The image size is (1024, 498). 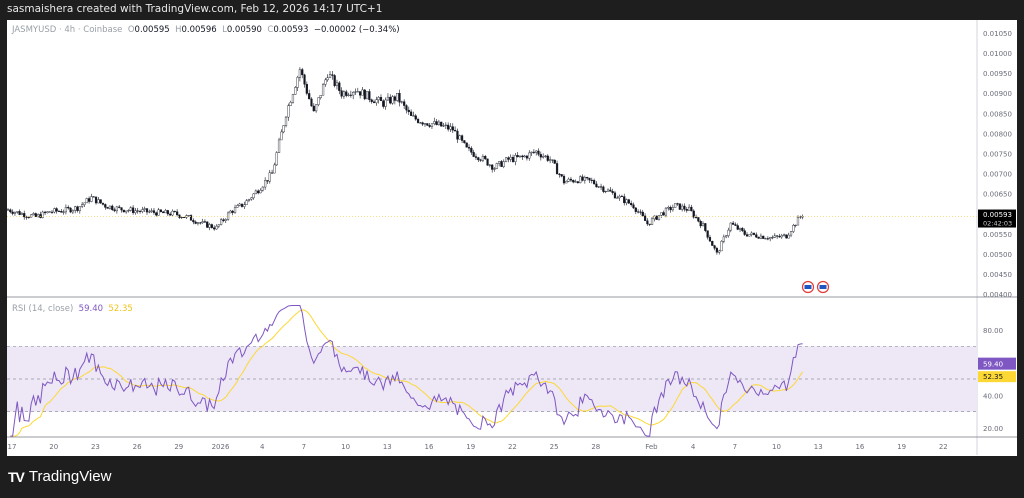 I want to click on price-tick: 0.01050, so click(x=997, y=34).